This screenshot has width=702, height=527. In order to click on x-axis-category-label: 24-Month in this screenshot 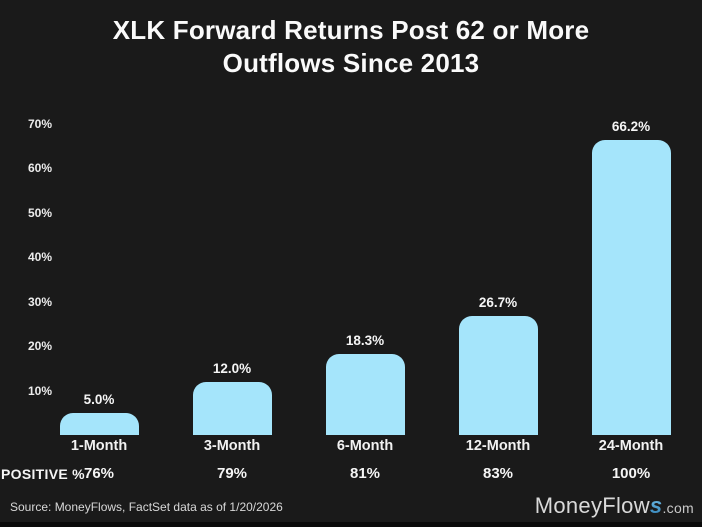, I will do `click(631, 446)`.